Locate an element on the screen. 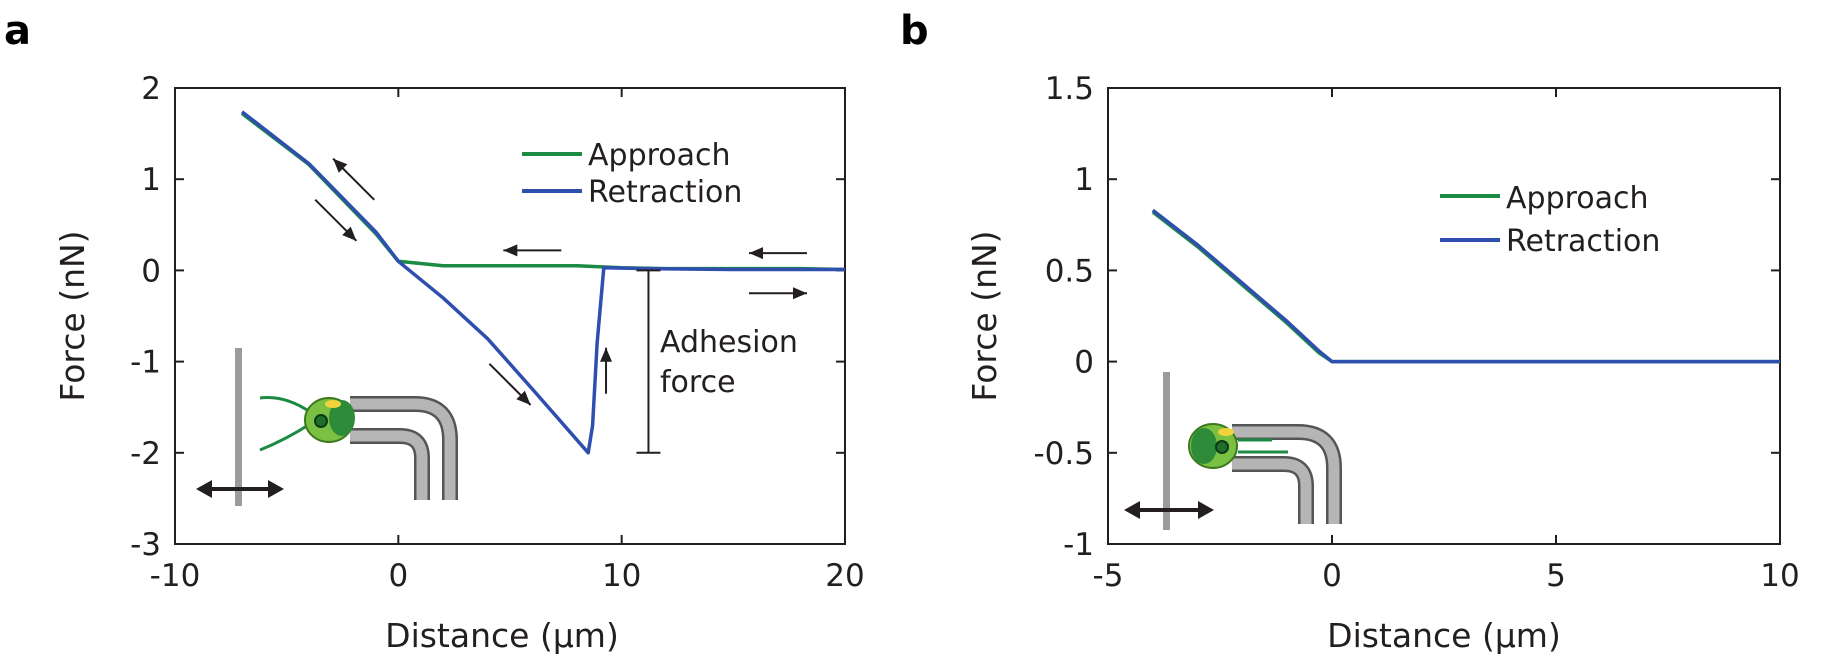 Image resolution: width=1829 pixels, height=668 pixels. legend-label-retraction-a: Retraction is located at coordinates (665, 192).